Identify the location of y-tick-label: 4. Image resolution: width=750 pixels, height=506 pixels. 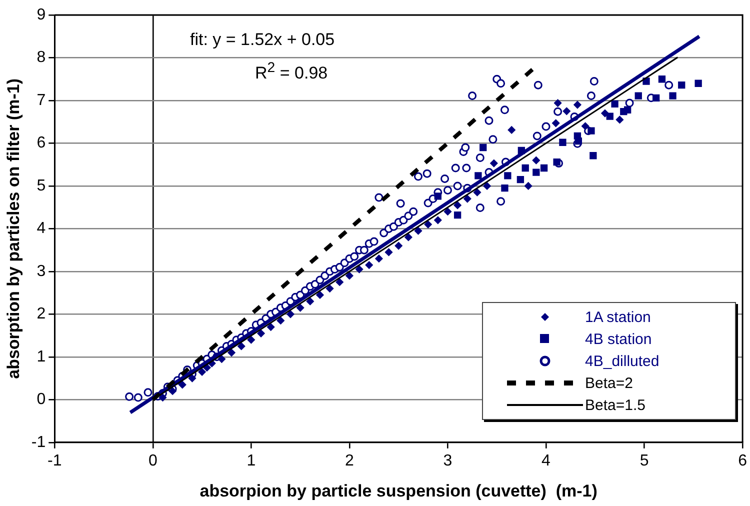
(41, 229).